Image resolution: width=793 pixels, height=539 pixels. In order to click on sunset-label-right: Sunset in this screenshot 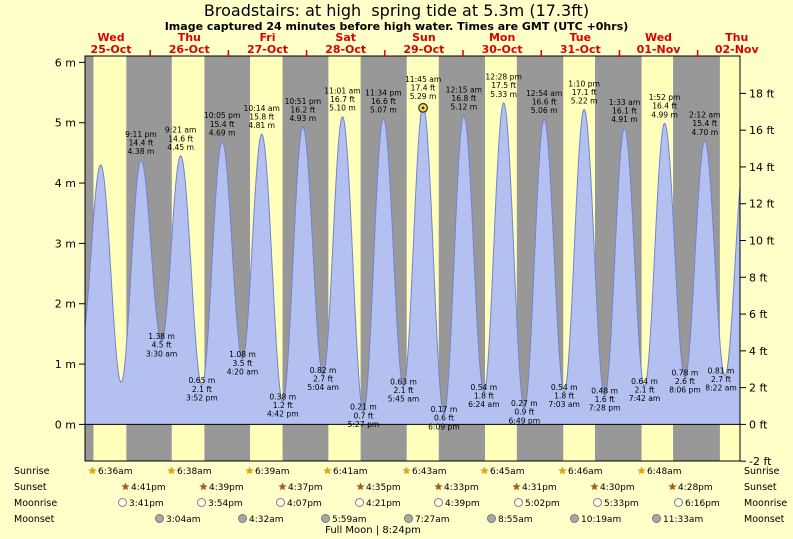, I will do `click(760, 487)`.